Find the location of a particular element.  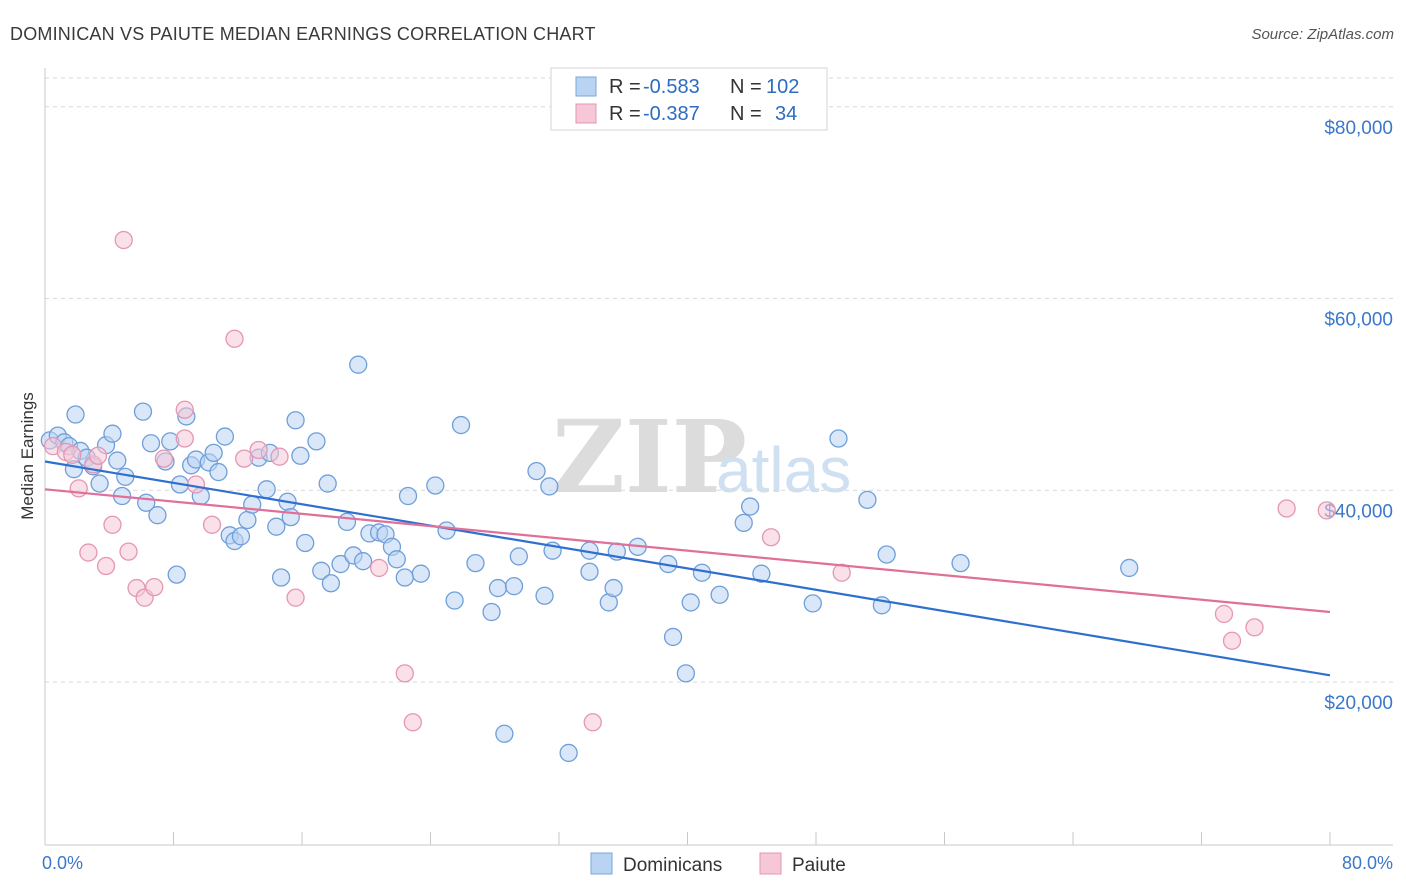

y-tick-label: $60,000 is located at coordinates (1358, 320).